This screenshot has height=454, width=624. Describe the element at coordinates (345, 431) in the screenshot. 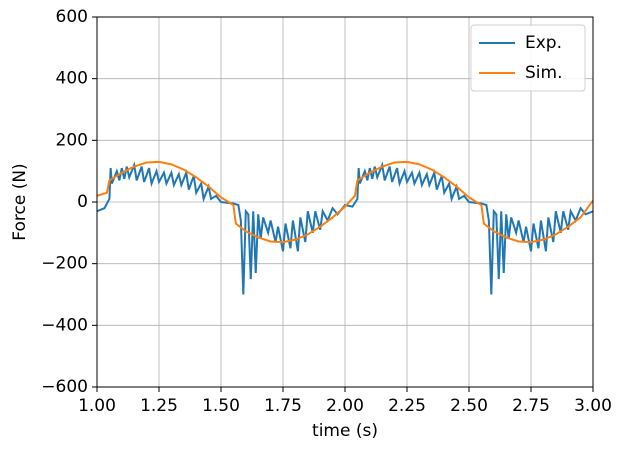

I see `x-axis-label: time (s)` at that location.